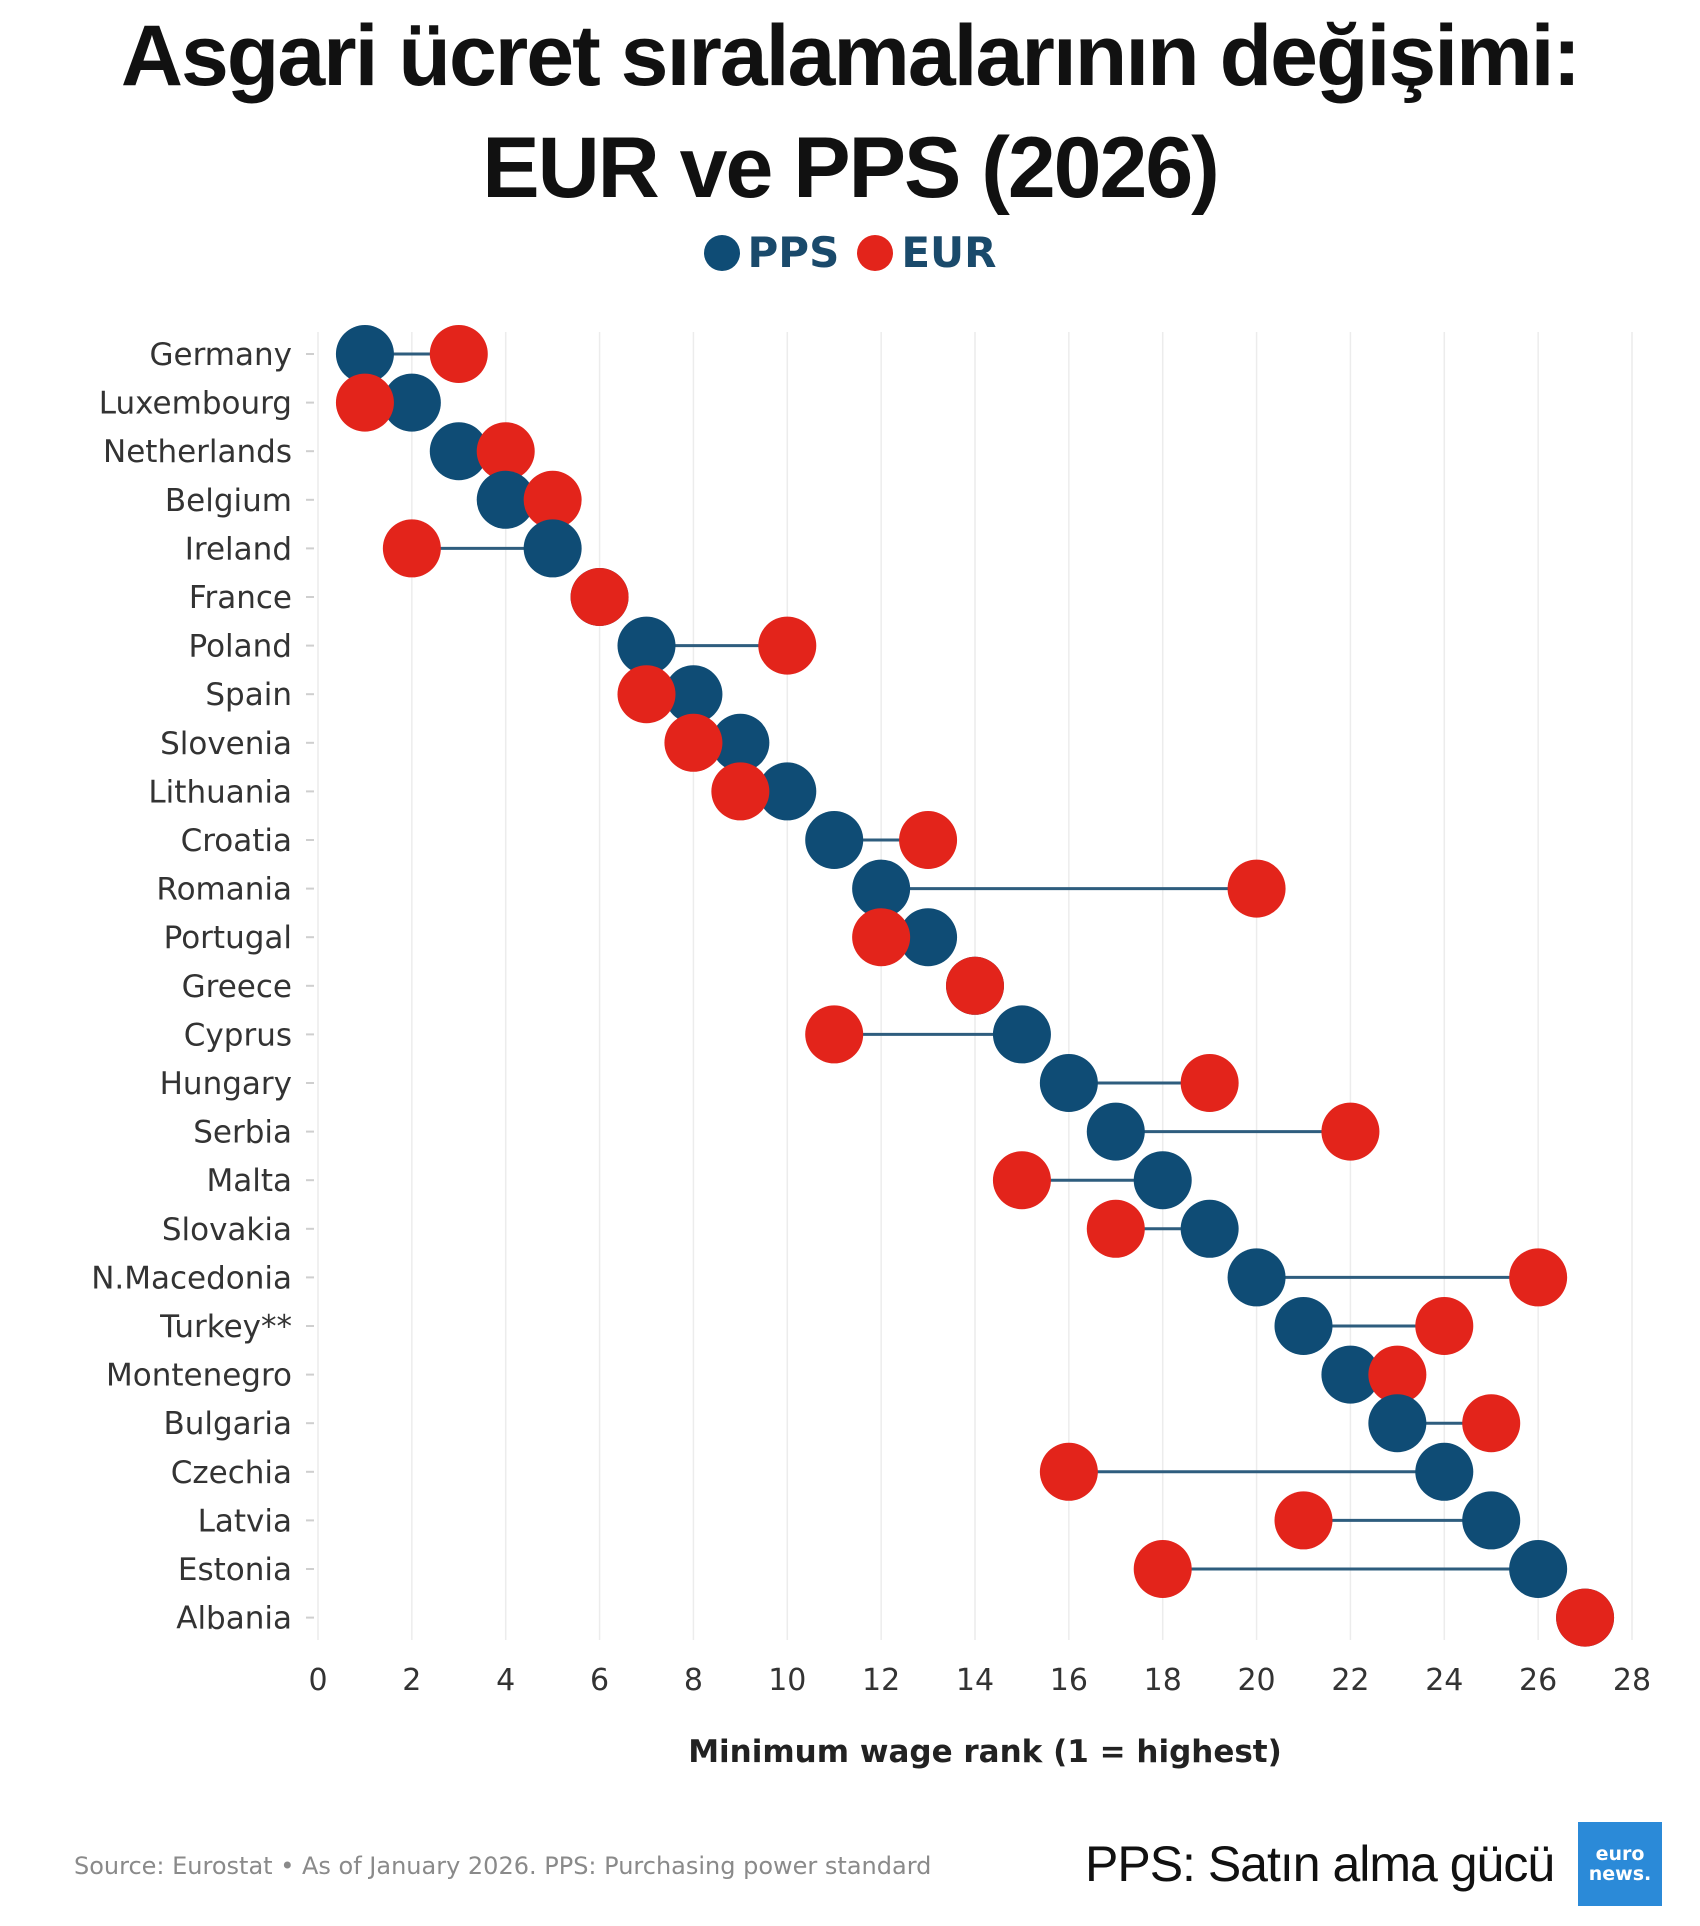 The width and height of the screenshot is (1700, 1926). I want to click on legend-item-eur: EUR, so click(926, 252).